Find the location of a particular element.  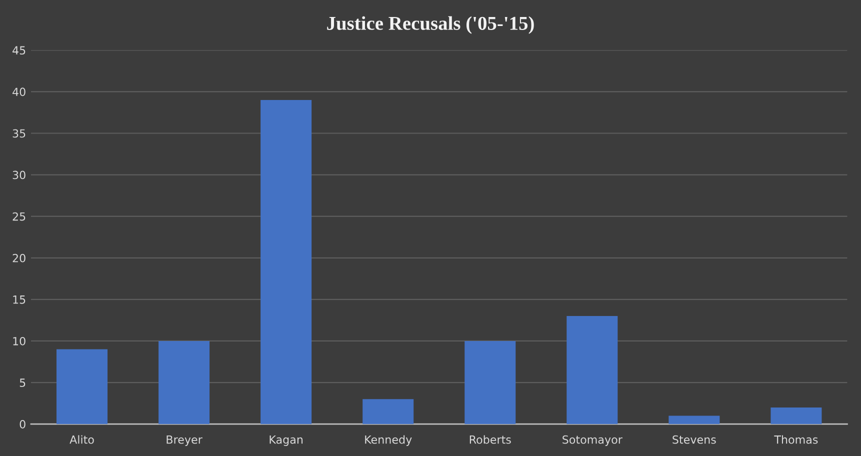

y-tick-label: 25 is located at coordinates (19, 216).